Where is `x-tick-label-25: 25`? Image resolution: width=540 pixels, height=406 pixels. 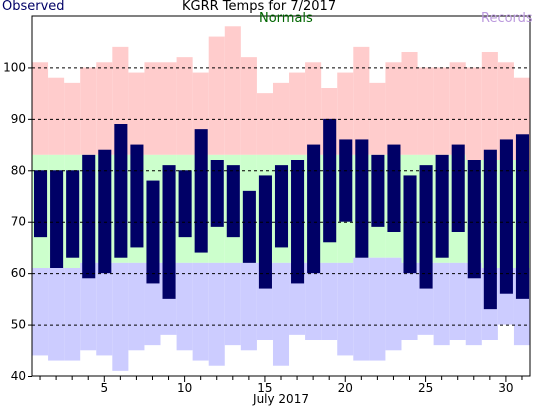 x-tick-label-25: 25 is located at coordinates (425, 388).